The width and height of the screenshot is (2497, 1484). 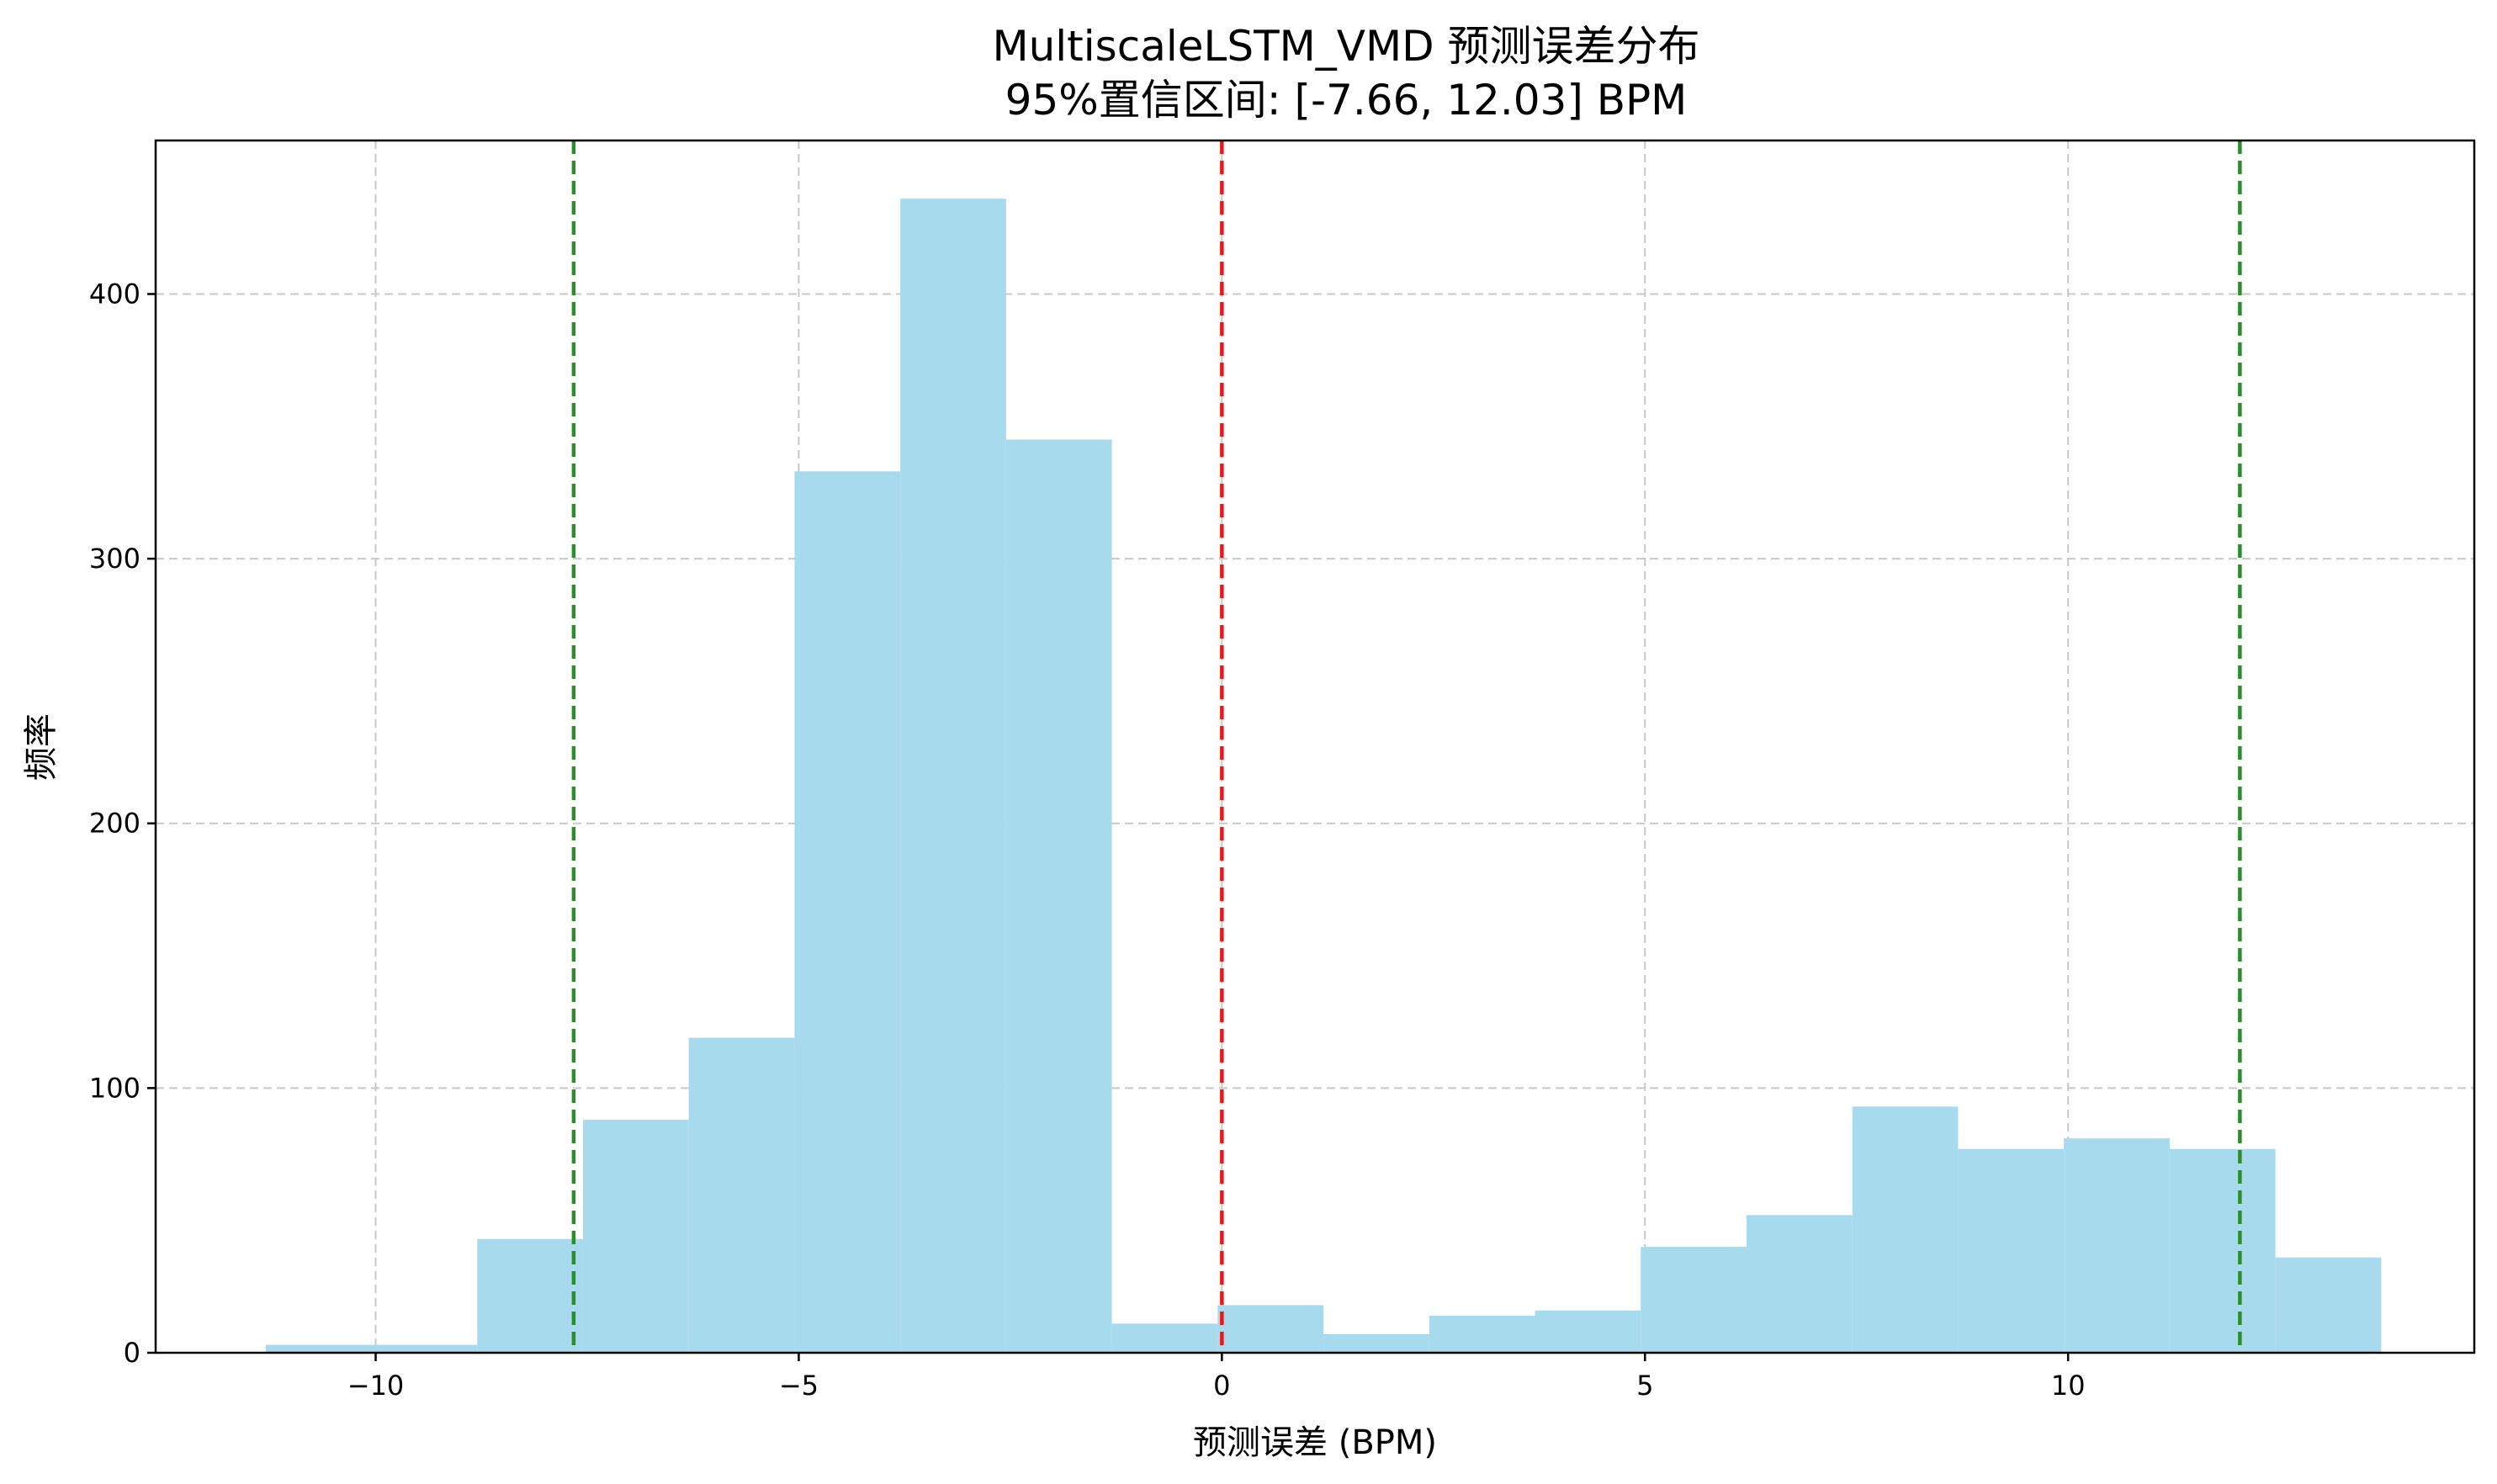 What do you see at coordinates (799, 1386) in the screenshot?
I see `x-tick-label-1: −5` at bounding box center [799, 1386].